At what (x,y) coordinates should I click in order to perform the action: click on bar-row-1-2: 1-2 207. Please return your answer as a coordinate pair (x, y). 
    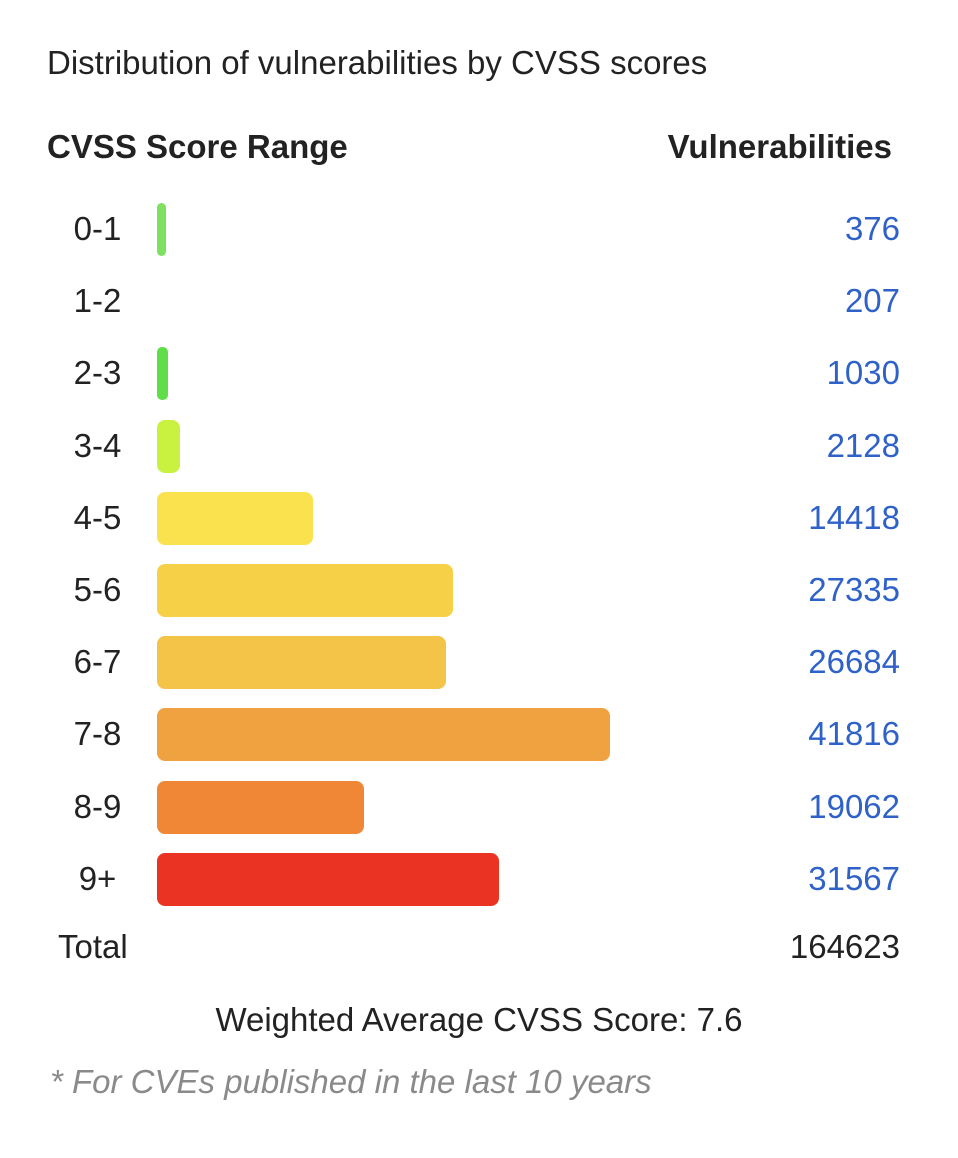
    Looking at the image, I should click on (479, 301).